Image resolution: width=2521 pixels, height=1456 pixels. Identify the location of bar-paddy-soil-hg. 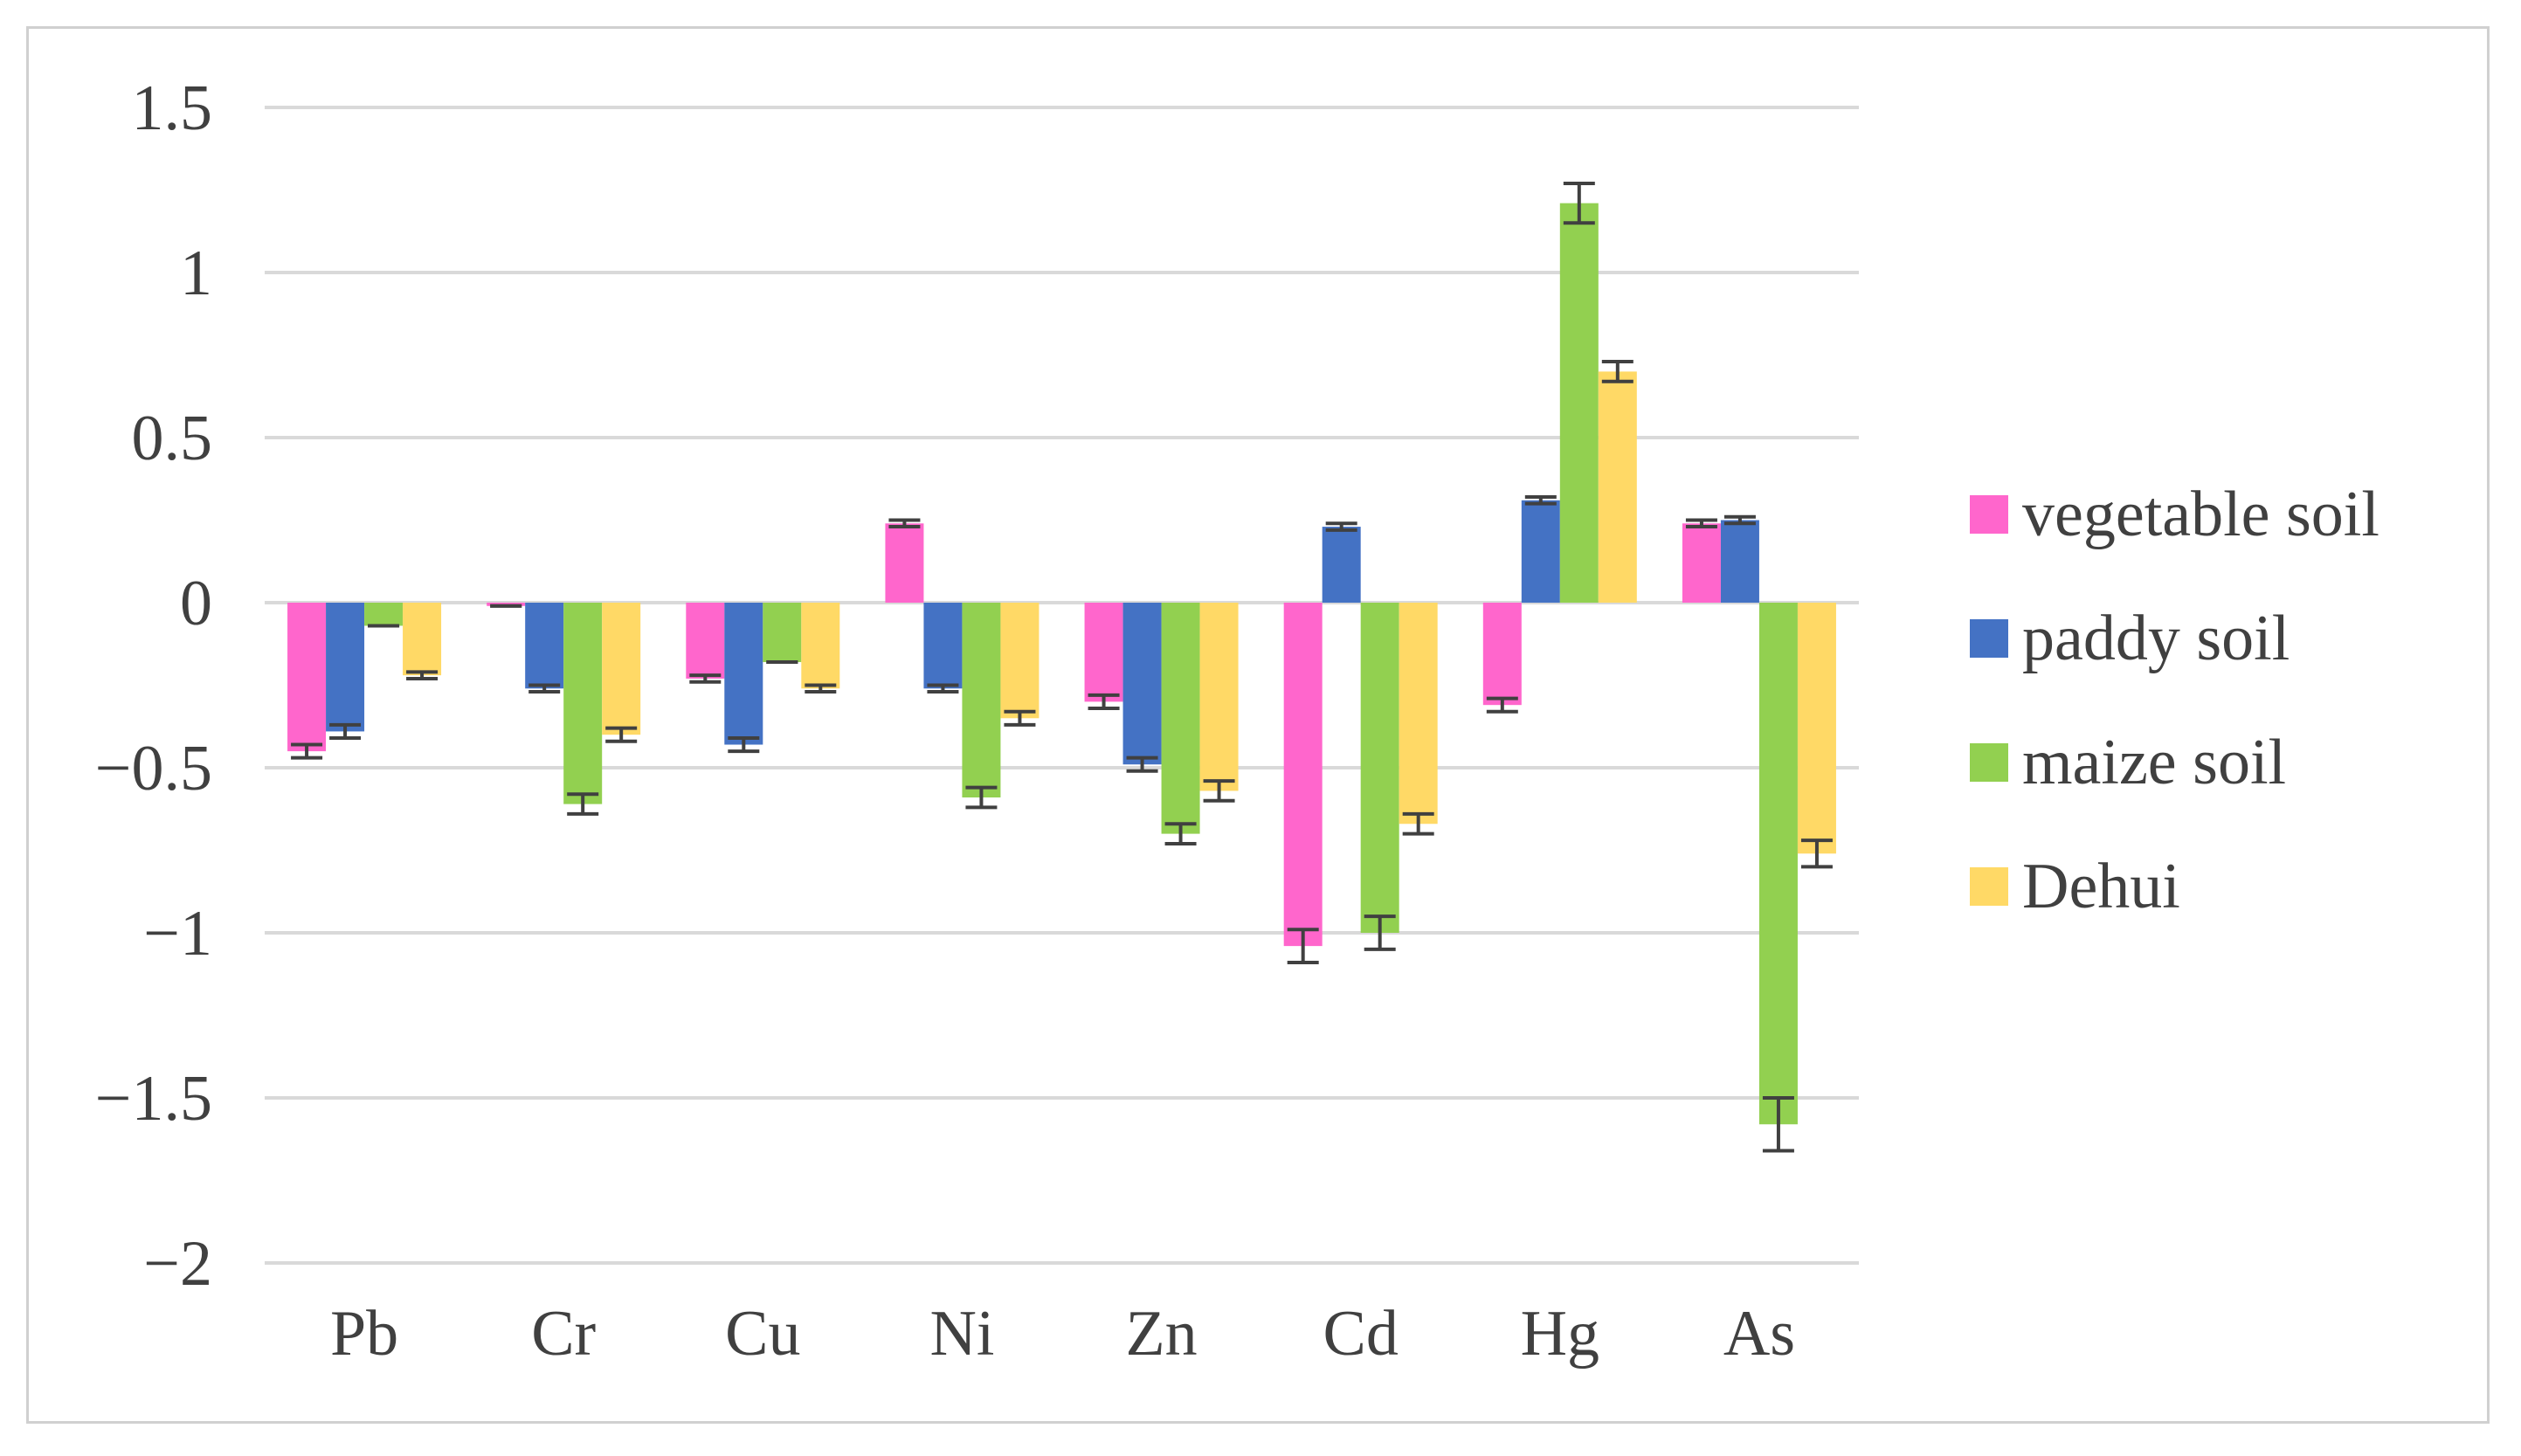
(1540, 551).